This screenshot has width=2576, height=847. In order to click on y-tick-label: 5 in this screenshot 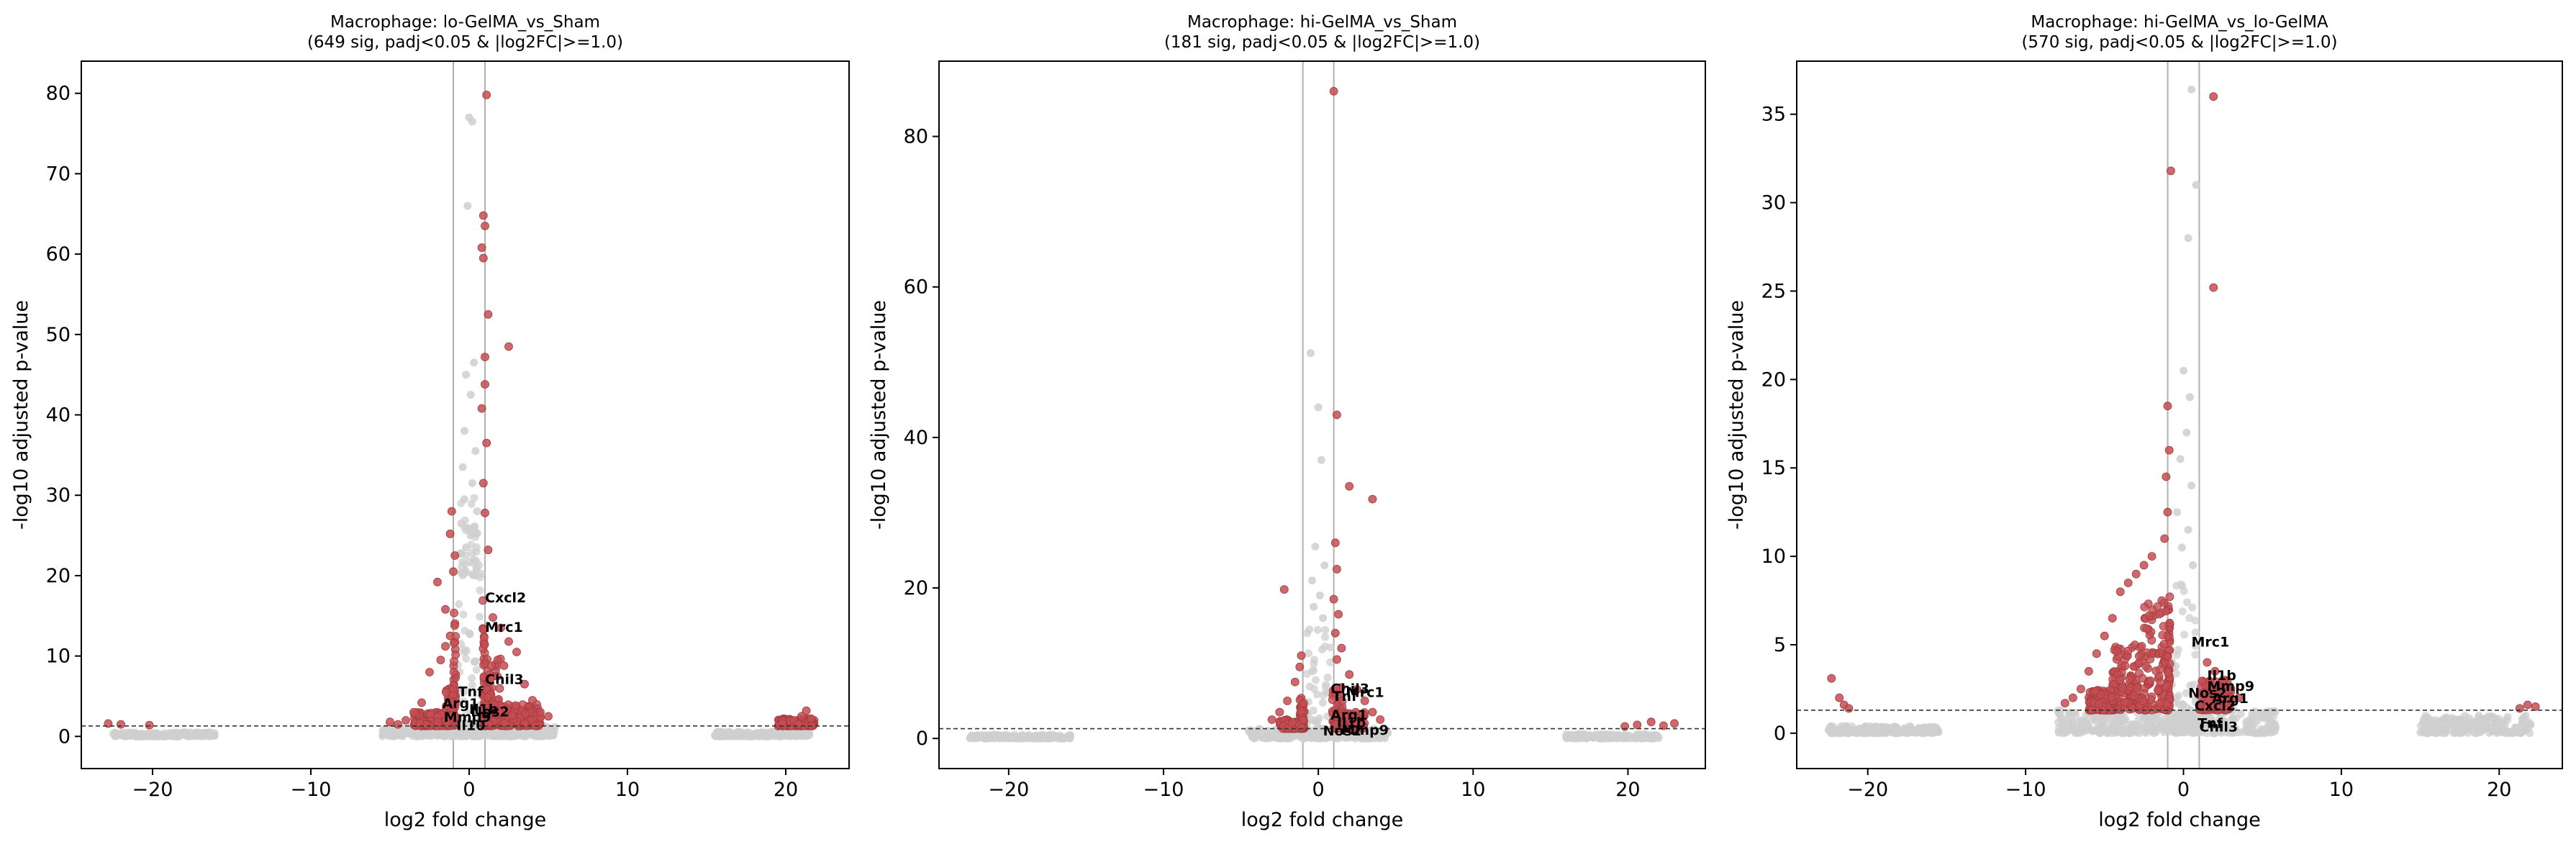, I will do `click(1780, 645)`.